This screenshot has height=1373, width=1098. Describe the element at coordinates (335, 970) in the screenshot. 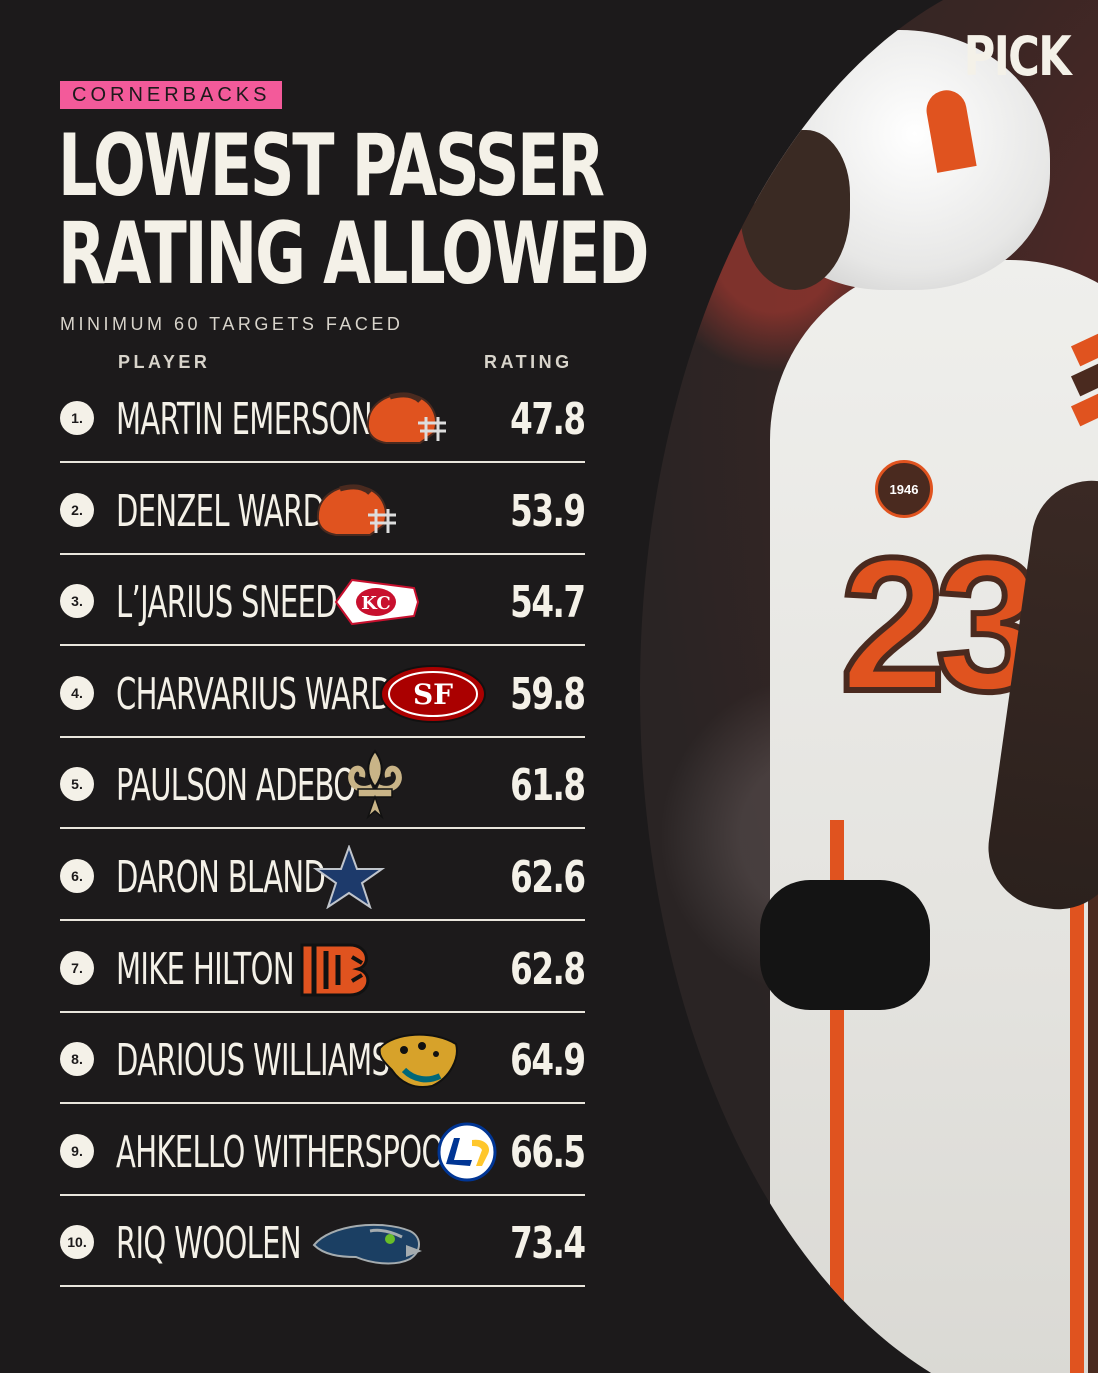

I see `bengals-b-icon` at that location.